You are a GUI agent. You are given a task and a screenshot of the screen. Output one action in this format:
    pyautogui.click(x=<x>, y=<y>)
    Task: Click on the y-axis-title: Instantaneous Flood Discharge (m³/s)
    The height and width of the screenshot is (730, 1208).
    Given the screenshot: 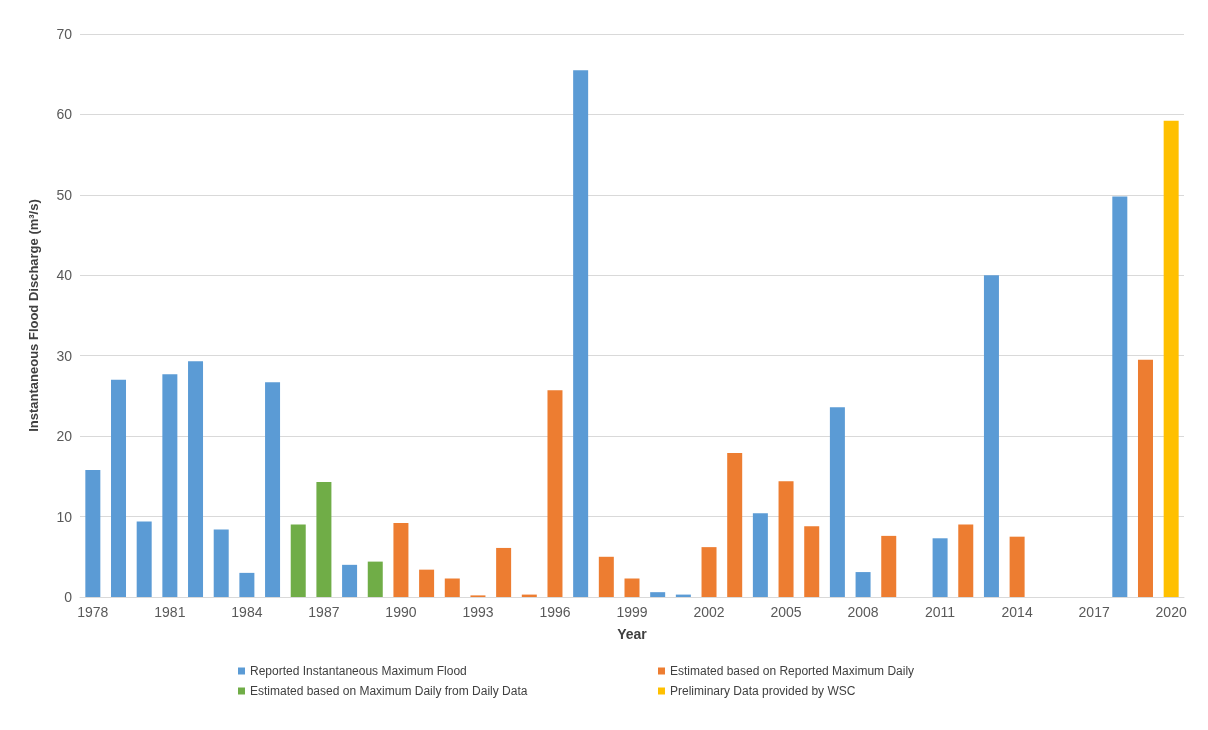 What is the action you would take?
    pyautogui.click(x=33, y=315)
    